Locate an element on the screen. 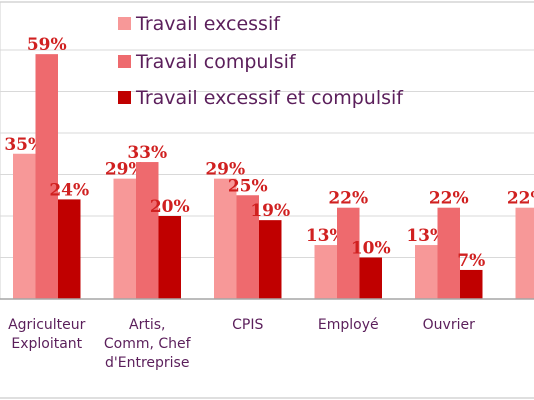  legend-label: Travail compulsif is located at coordinates (216, 62).